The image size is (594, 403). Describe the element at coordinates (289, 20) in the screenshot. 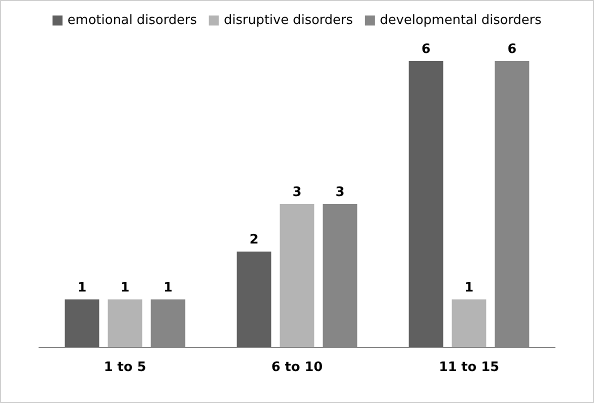

I see `legend-label: disruptive disorders` at that location.